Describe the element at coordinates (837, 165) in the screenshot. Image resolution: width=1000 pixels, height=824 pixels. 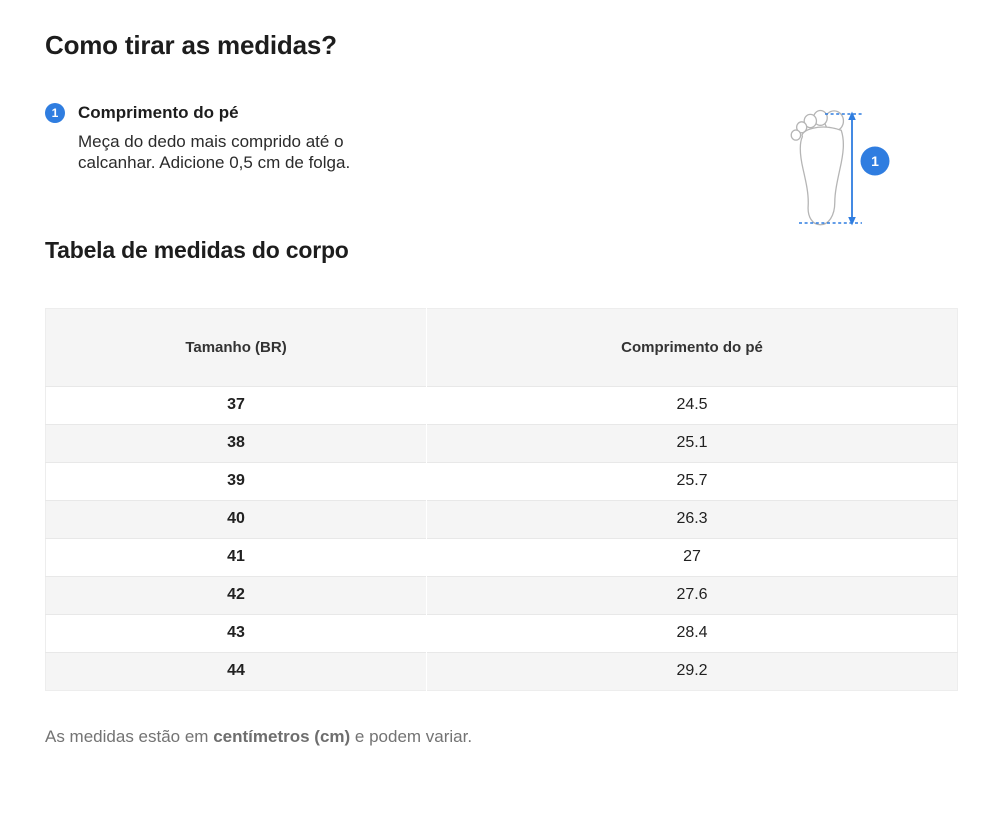
I see `foot-outline-icon: 1` at that location.